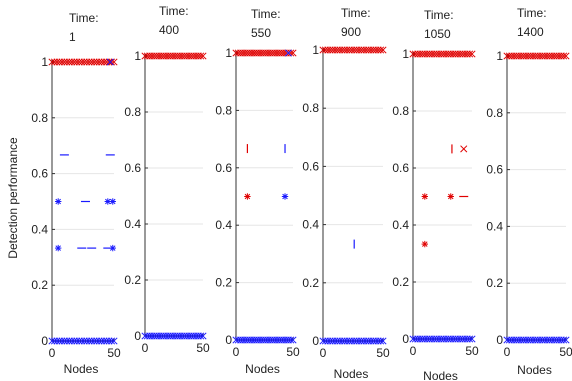 This screenshot has width=572, height=381. What do you see at coordinates (529, 191) in the screenshot?
I see `panel-6: 0 0.2 0.4 0.6 0.8 1 0 50 Time: 1400 Nodes` at bounding box center [529, 191].